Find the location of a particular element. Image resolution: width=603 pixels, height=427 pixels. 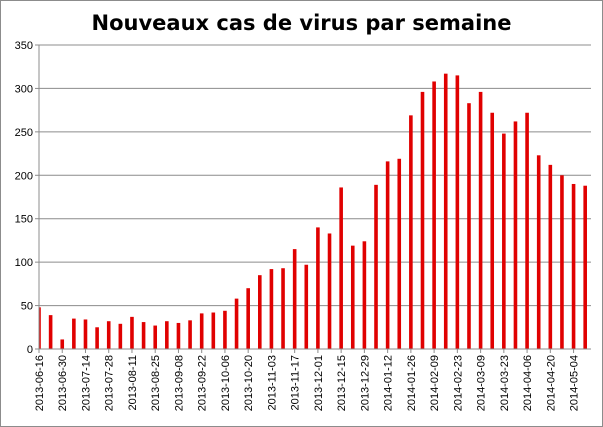

x-tick-label: 2013-08-11 is located at coordinates (133, 382).